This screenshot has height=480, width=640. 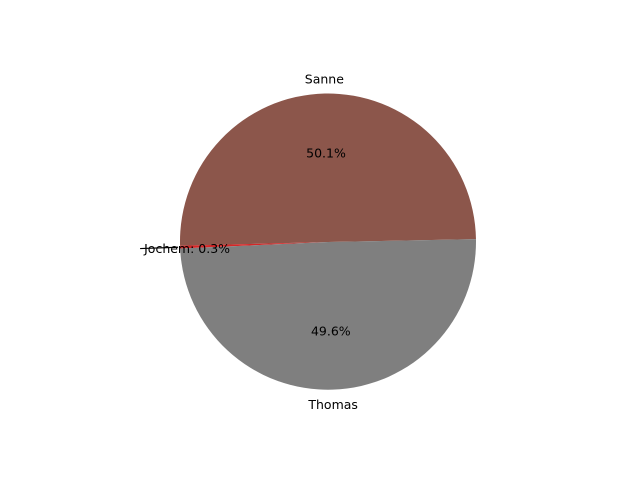 What do you see at coordinates (254, 245) in the screenshot?
I see `pie-slice-jochem` at bounding box center [254, 245].